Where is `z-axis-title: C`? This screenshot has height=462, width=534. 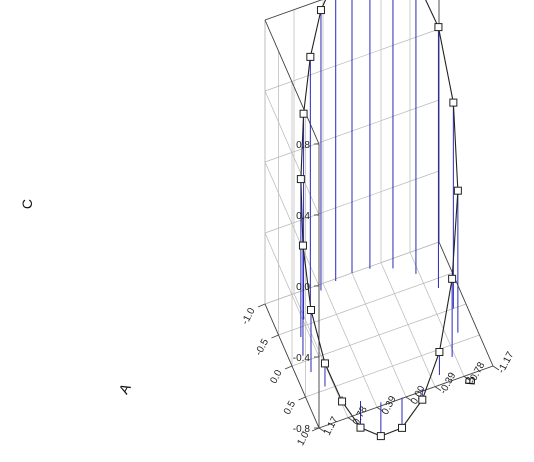
z-axis-title: C is located at coordinates (27, 204).